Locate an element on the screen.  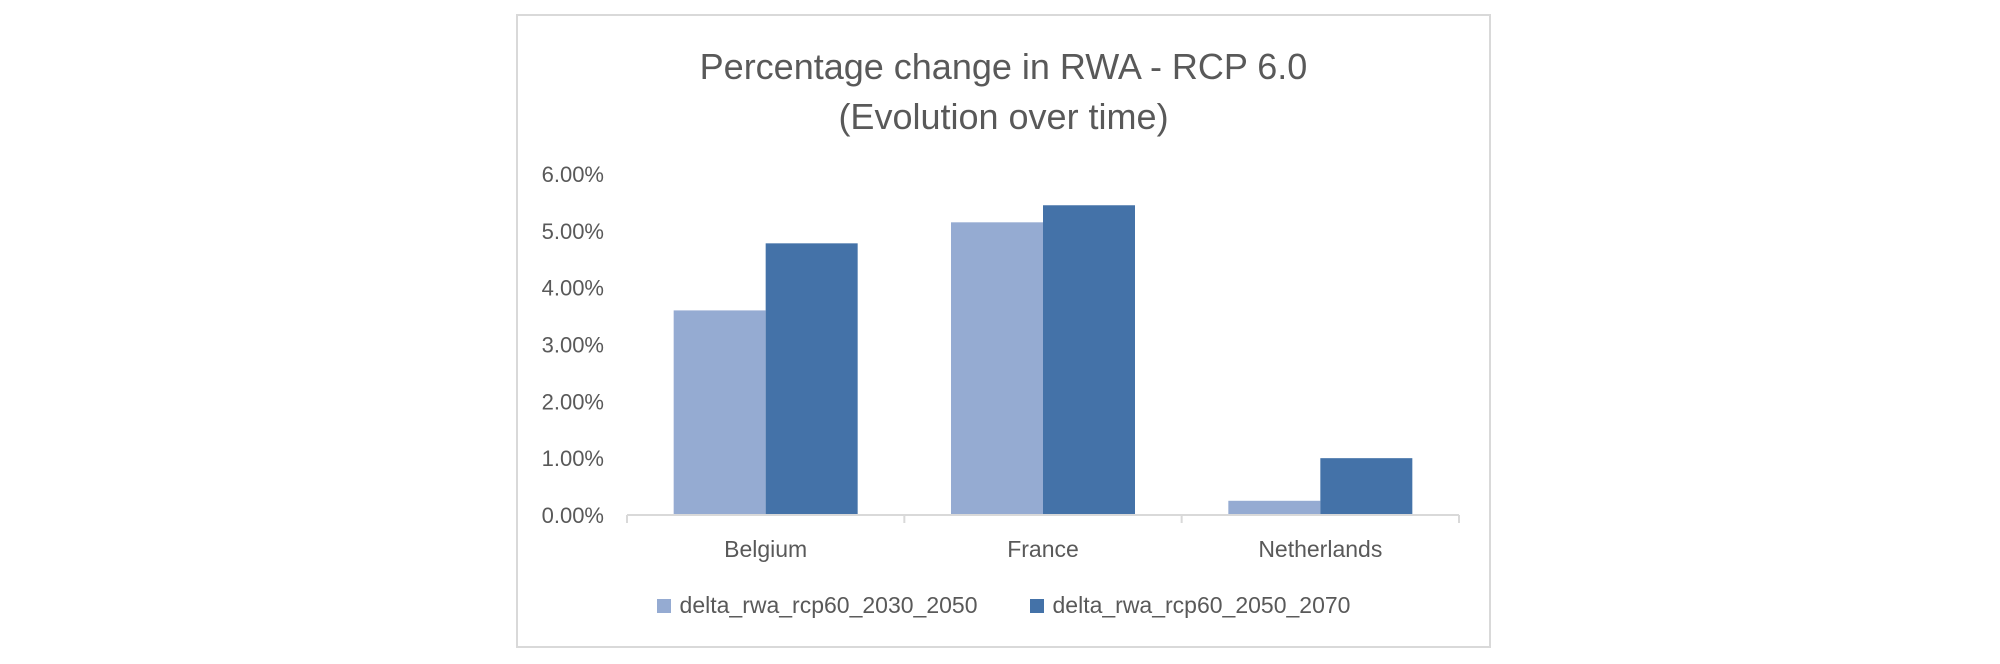
bar-delta_rwa_rcp60_2050_2070-france is located at coordinates (1089, 360).